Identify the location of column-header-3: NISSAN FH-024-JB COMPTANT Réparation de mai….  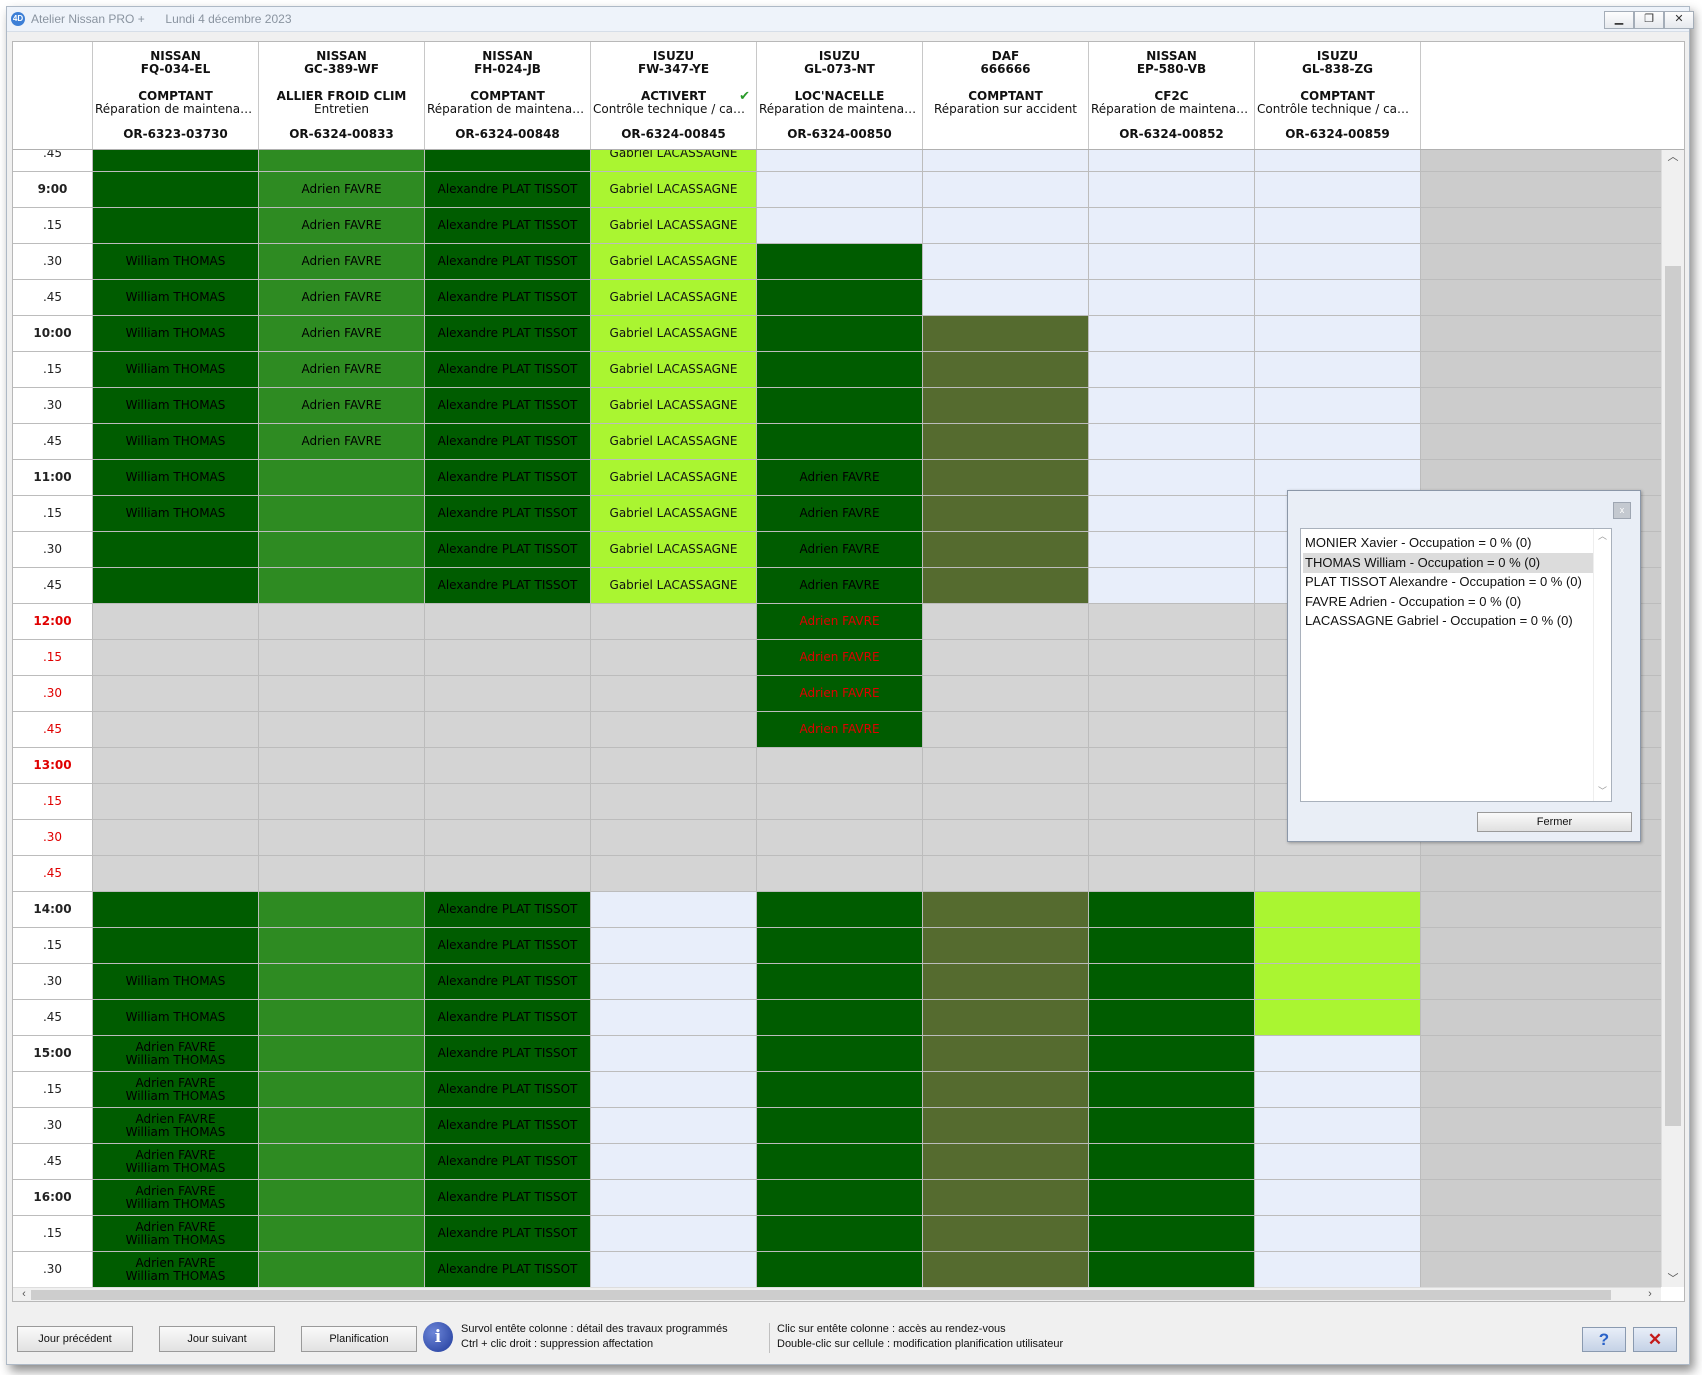
(508, 95).